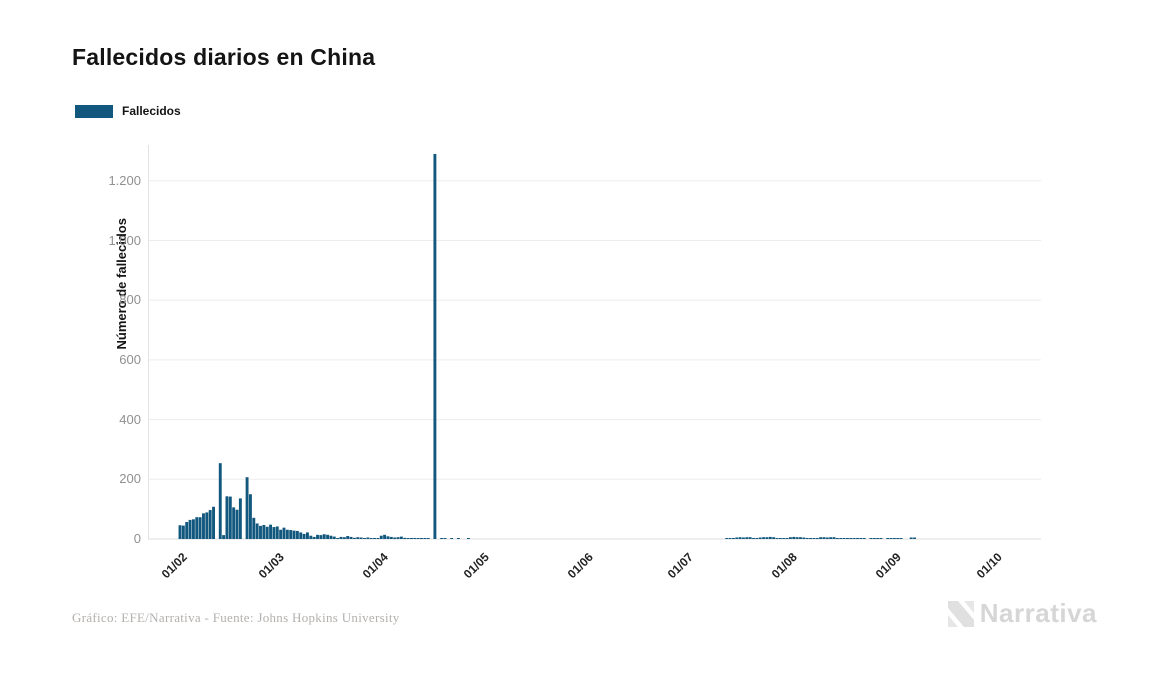  I want to click on y-tick-label: 400, so click(130, 419).